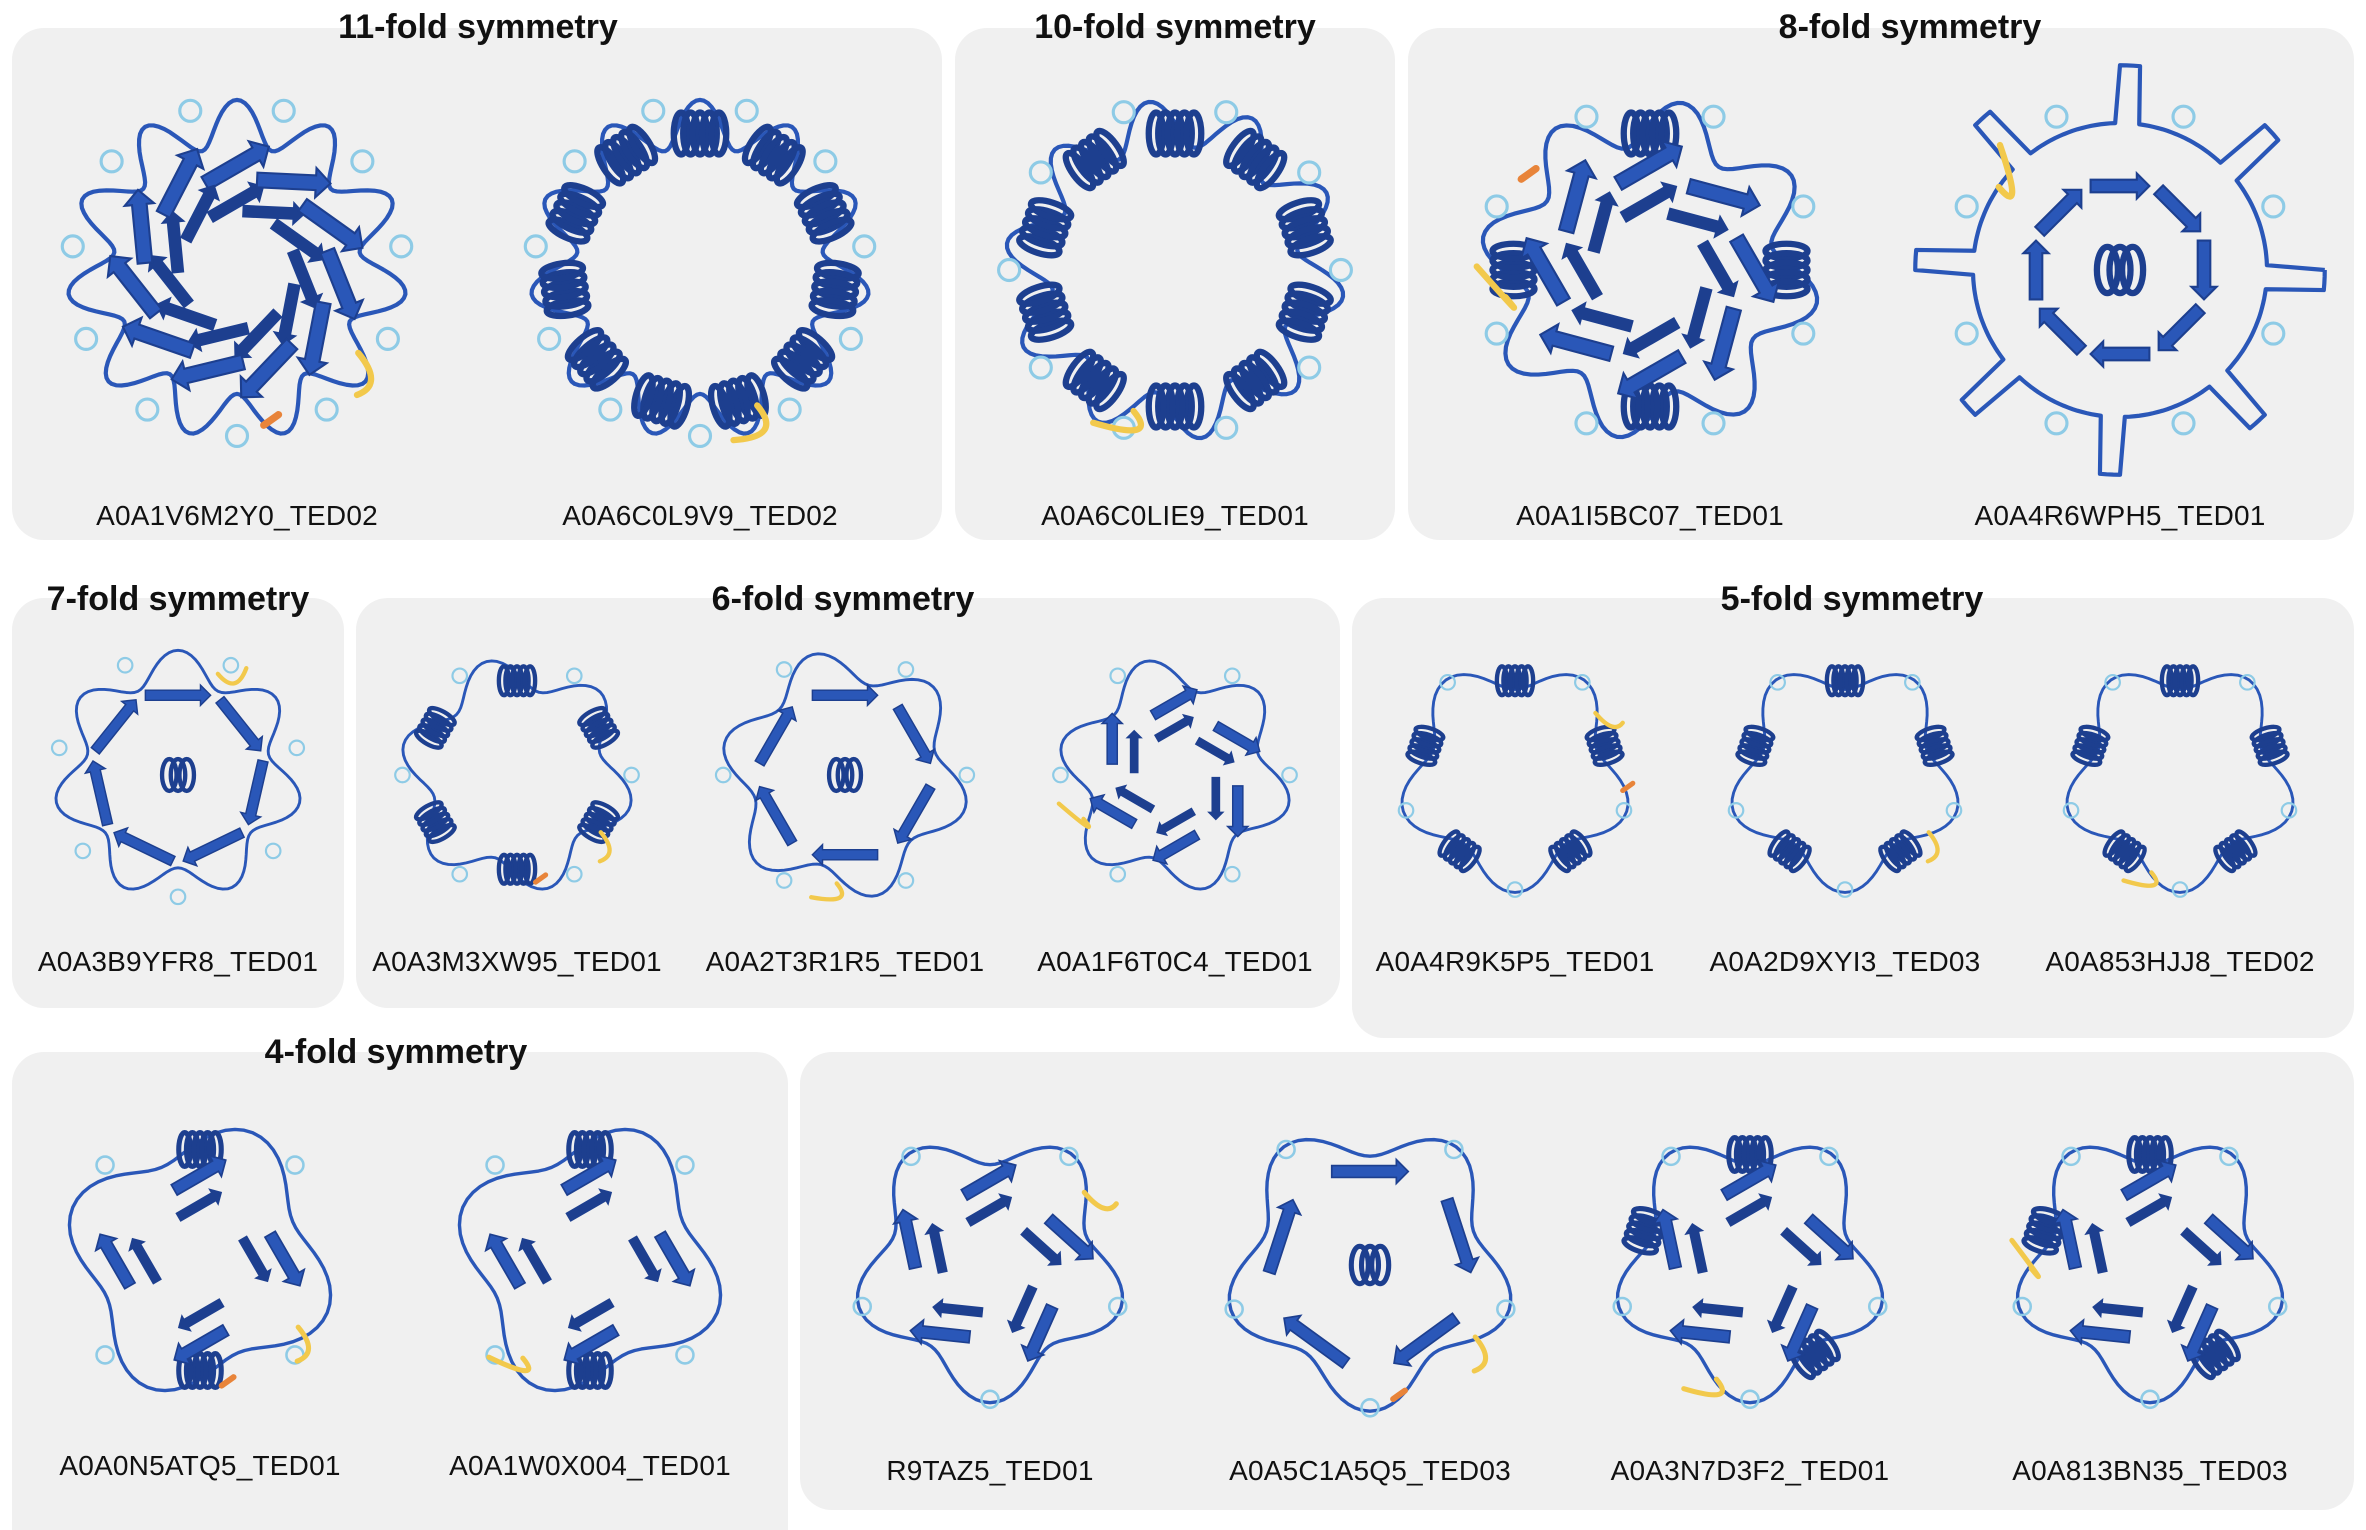  I want to click on protein-structure: A0A2D9XYI3_TED03, so click(1845, 803).